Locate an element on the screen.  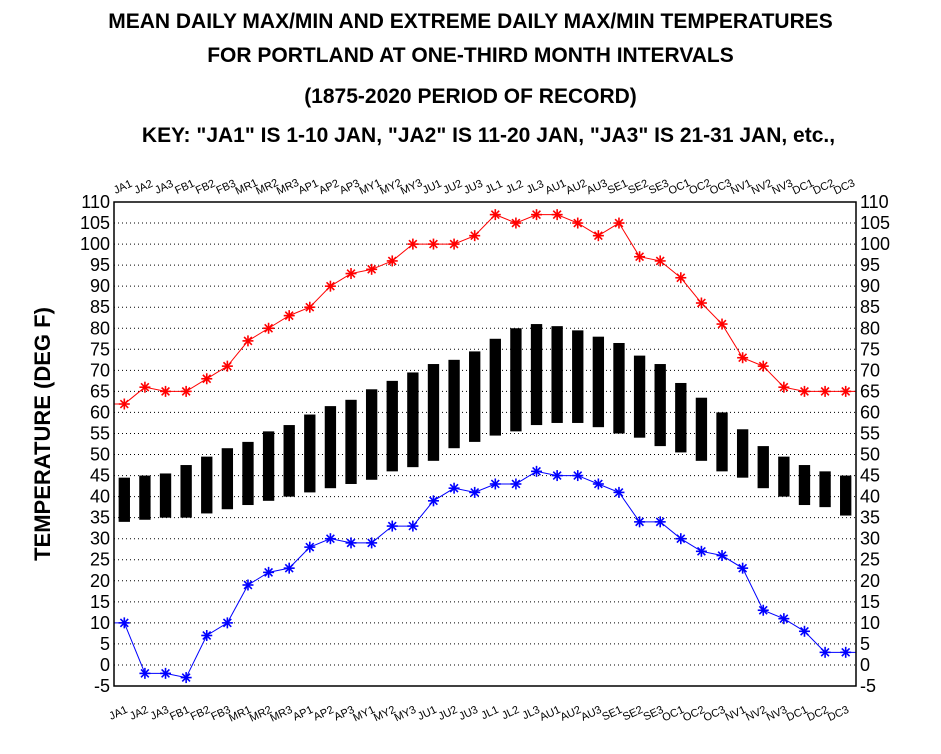
y-tick-label-right: 105 is located at coordinates (875, 223).